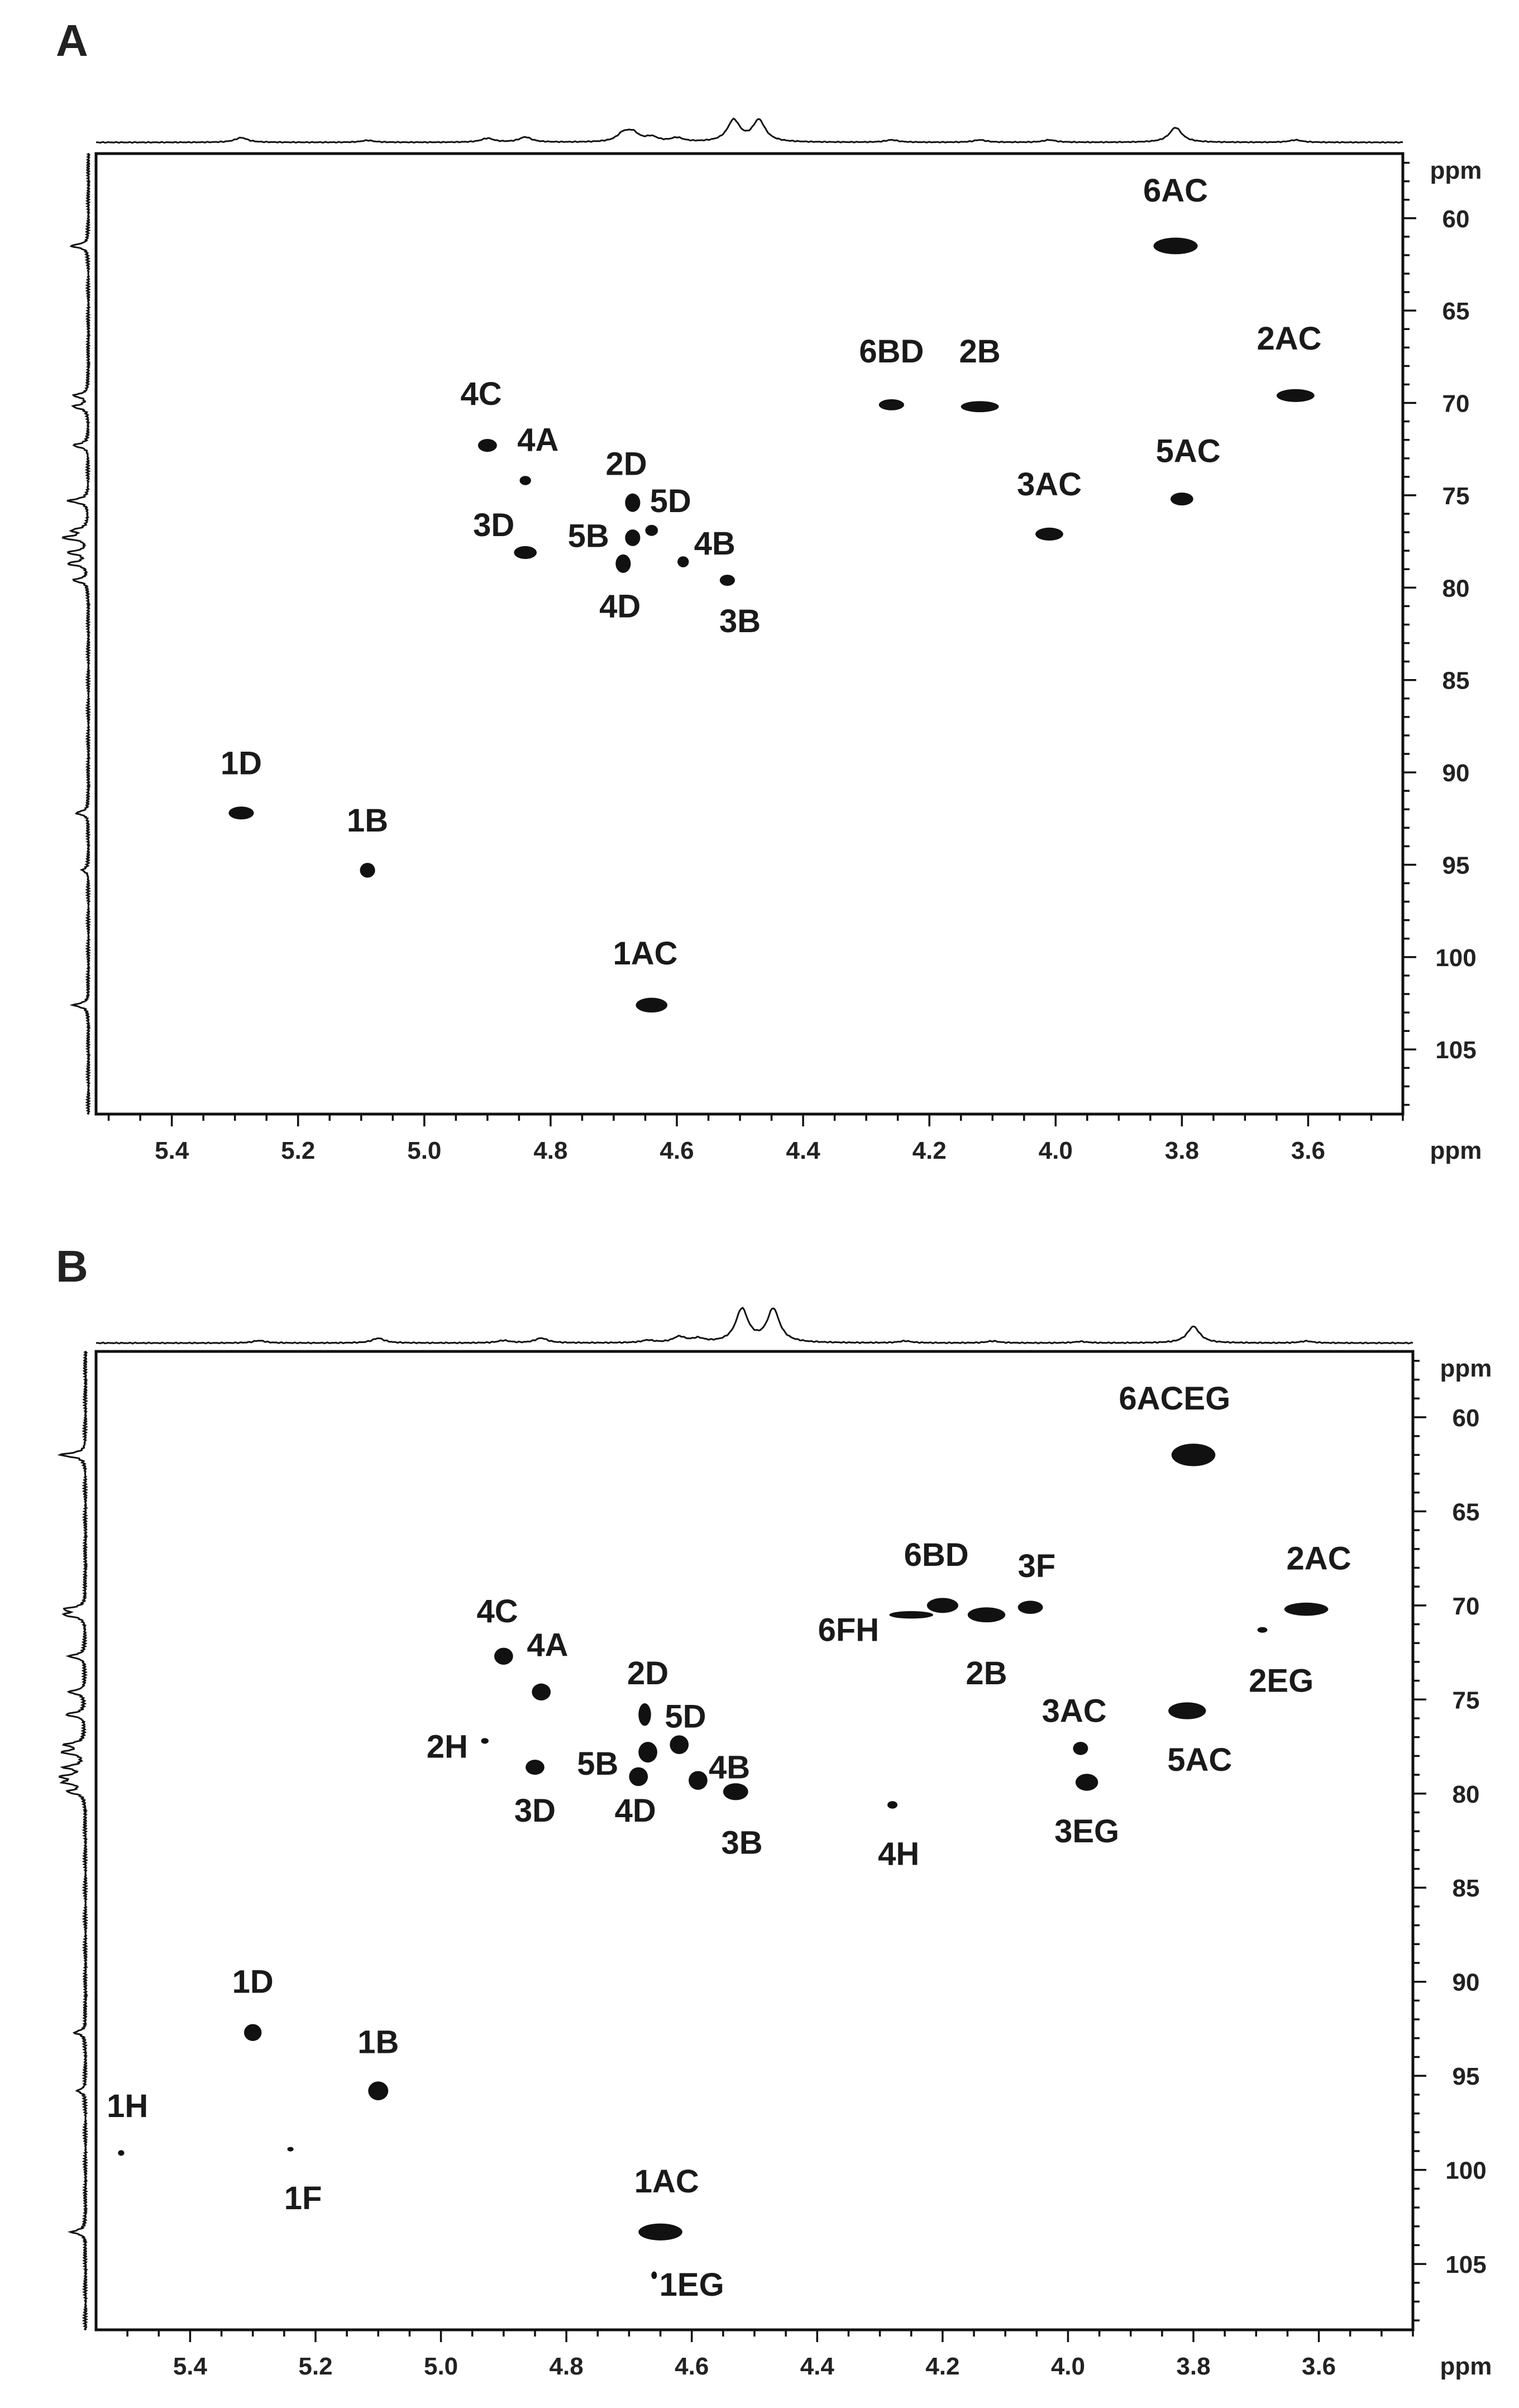 The width and height of the screenshot is (1519, 2408). I want to click on cross-peak-5b, so click(647, 1752).